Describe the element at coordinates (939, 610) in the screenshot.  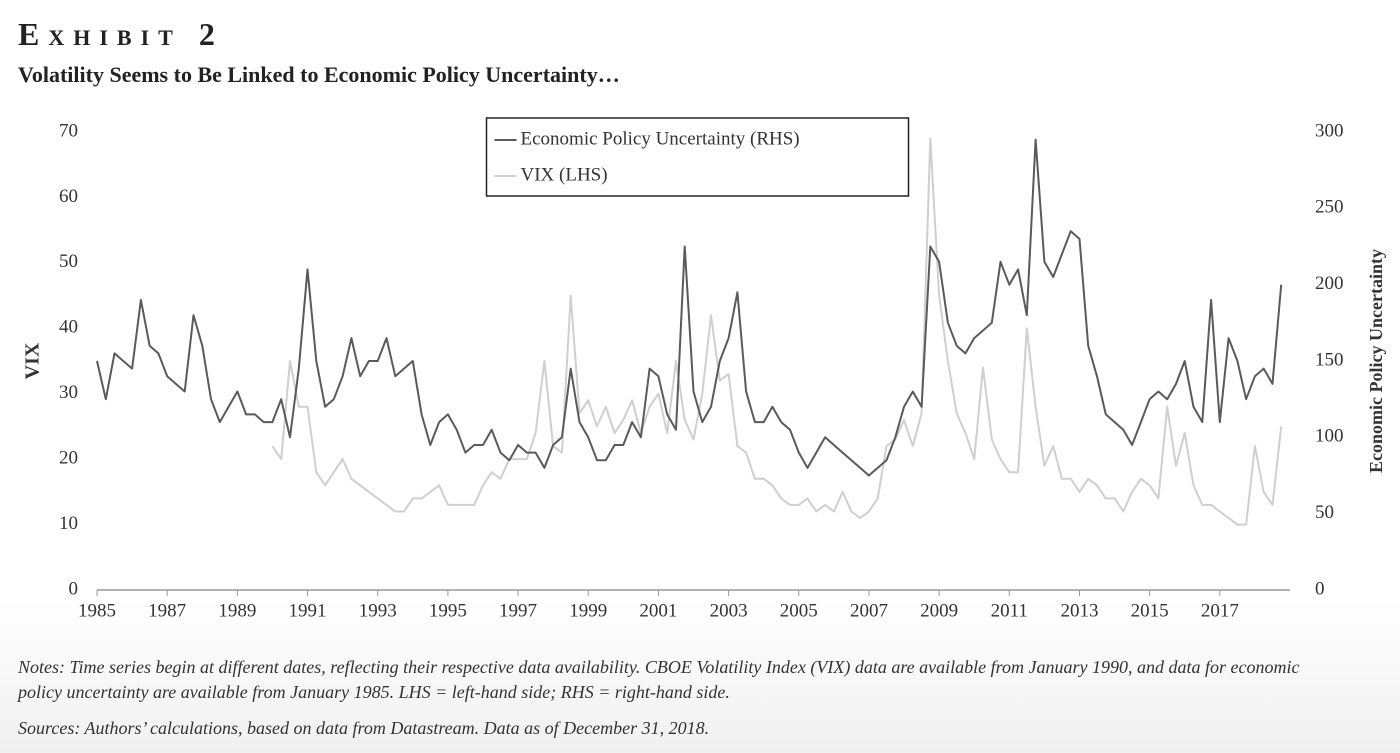
I see `x-tick-label: 2009` at that location.